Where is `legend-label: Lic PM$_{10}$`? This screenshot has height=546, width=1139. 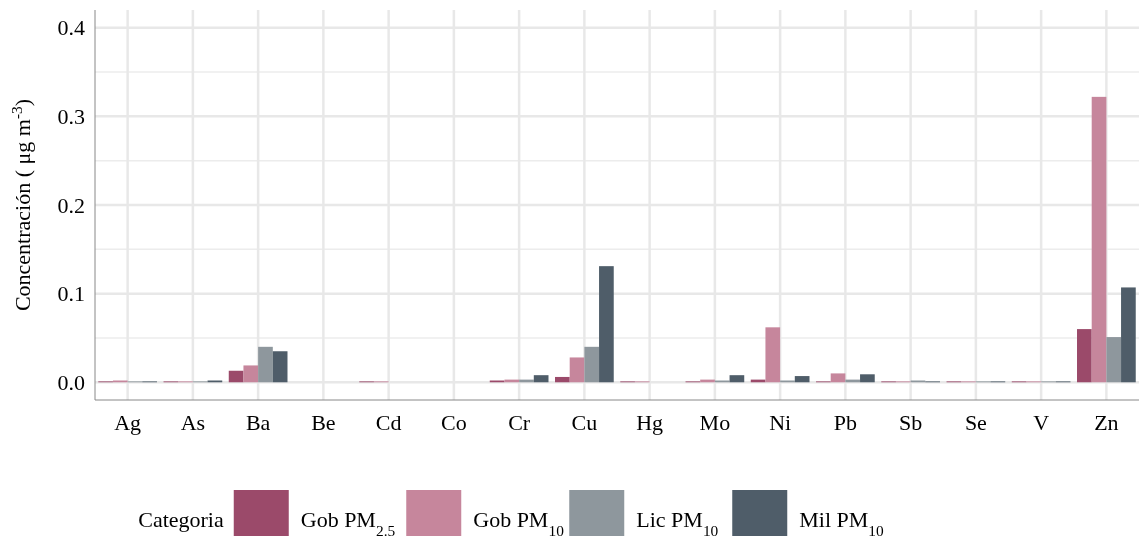 legend-label: Lic PM$_{10}$ is located at coordinates (677, 523).